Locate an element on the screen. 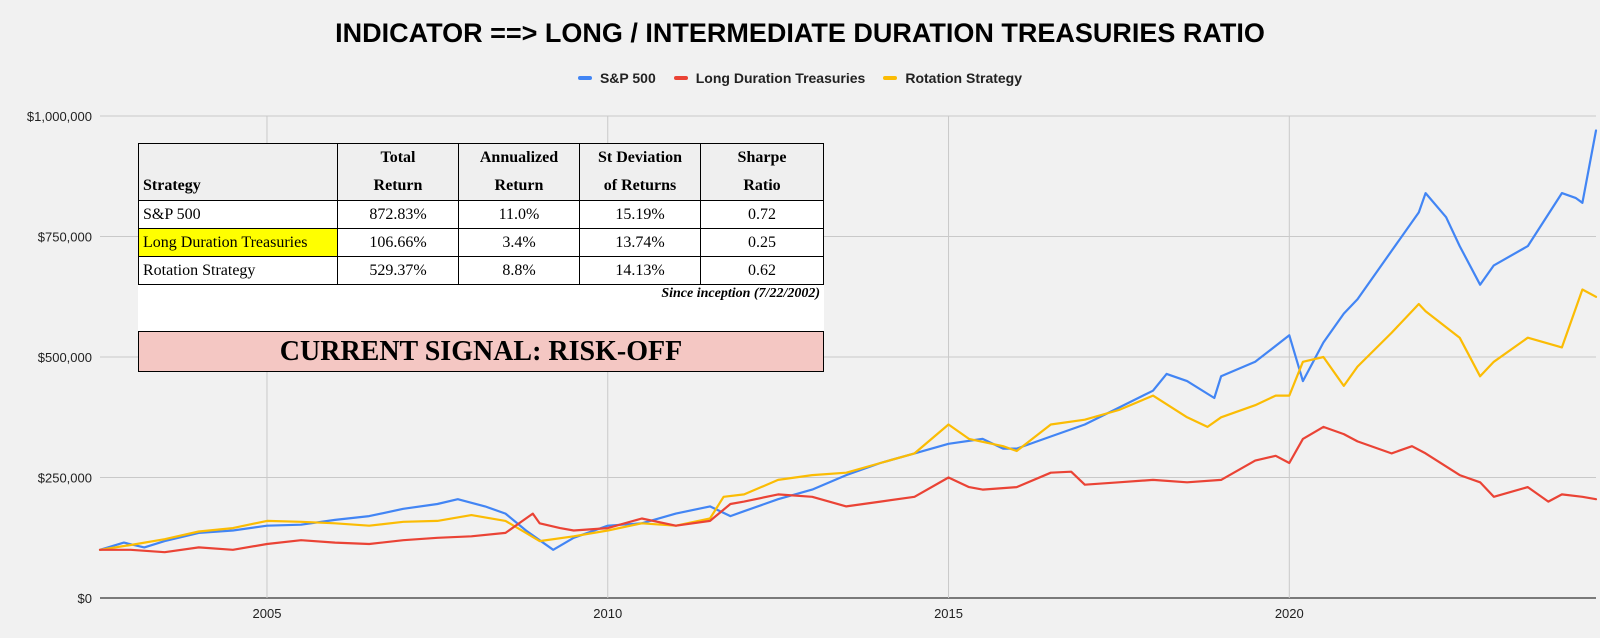  y-tick-label: $250,000 is located at coordinates (65, 478).